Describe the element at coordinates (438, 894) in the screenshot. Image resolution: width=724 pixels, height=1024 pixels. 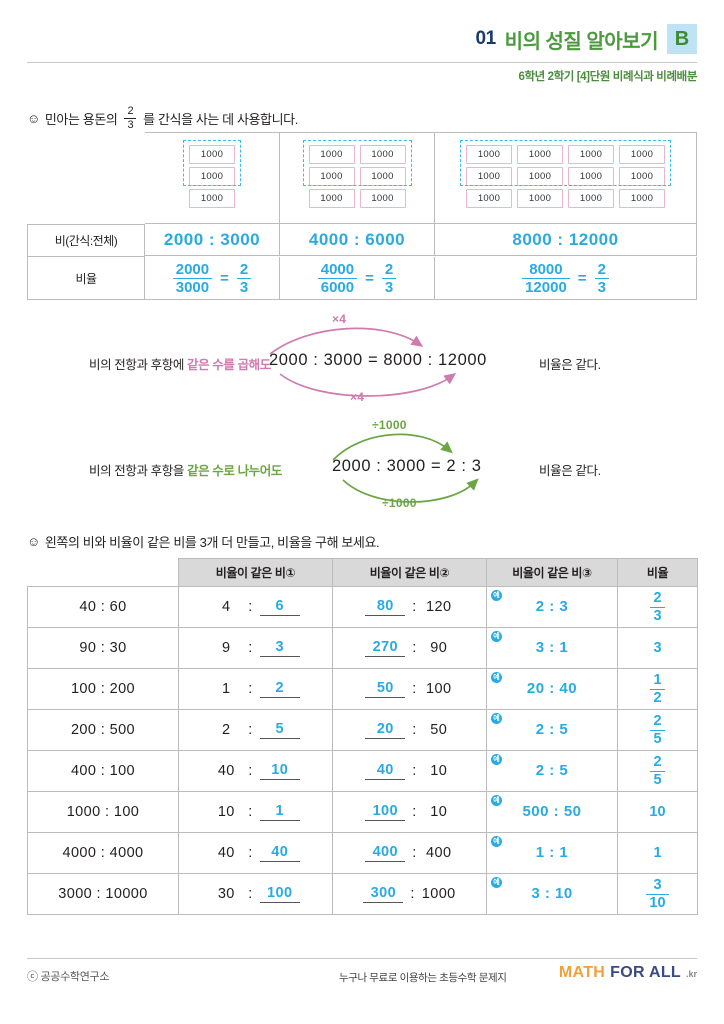
I see `ratio-consequent: 1000` at that location.